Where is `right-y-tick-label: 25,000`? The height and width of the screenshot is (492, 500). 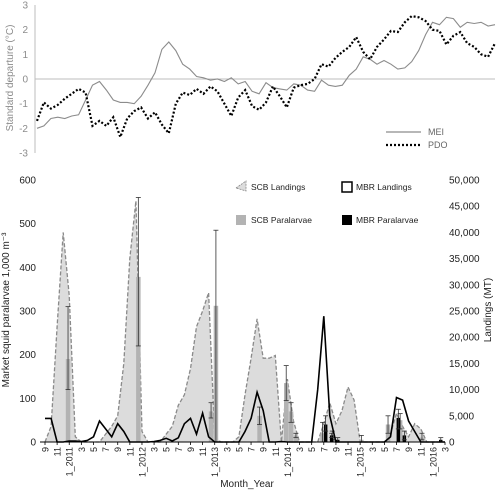
right-y-tick-label: 25,000 is located at coordinates (464, 312).